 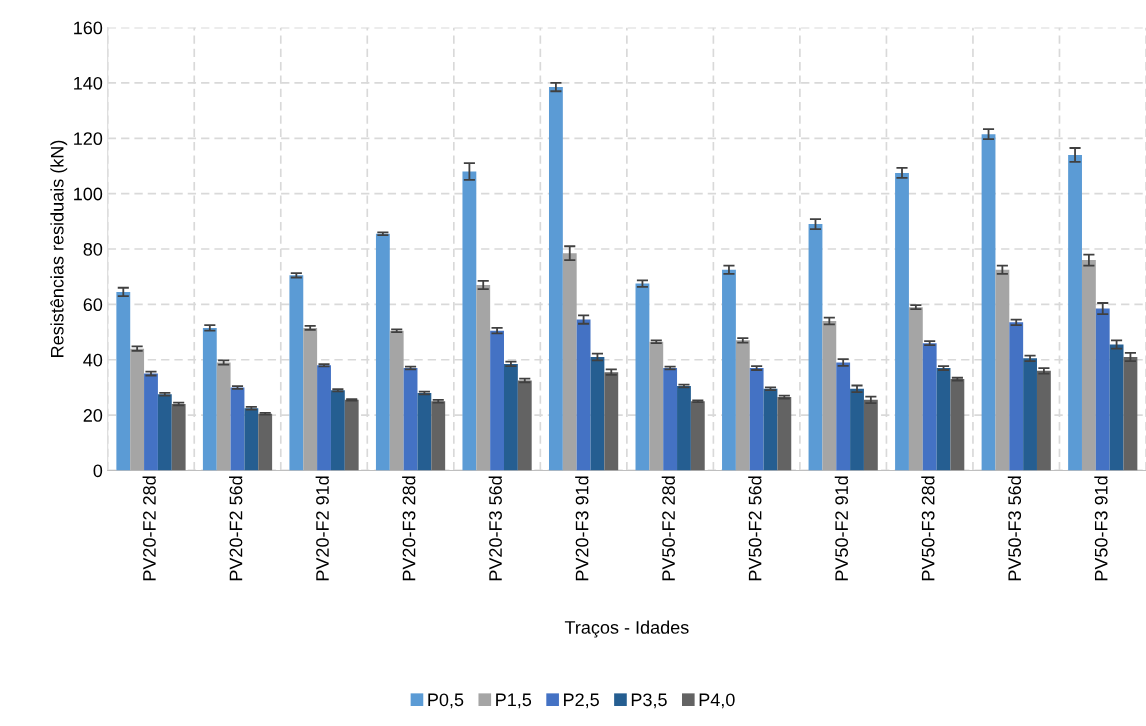 I want to click on x-tick-label: PV50-F3 28d, so click(x=928, y=528).